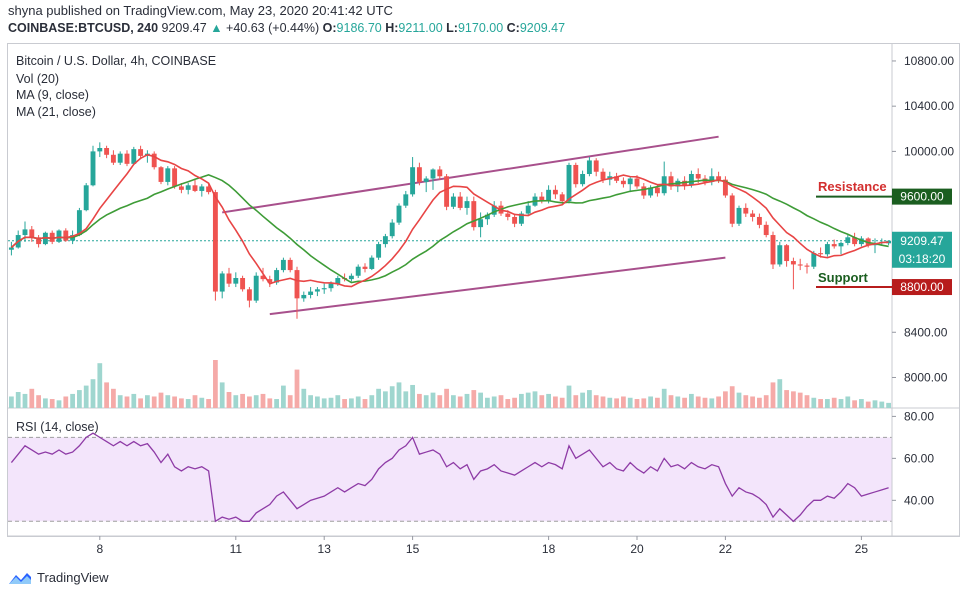  Describe the element at coordinates (470, 174) in the screenshot. I see `channel-upper-line` at that location.